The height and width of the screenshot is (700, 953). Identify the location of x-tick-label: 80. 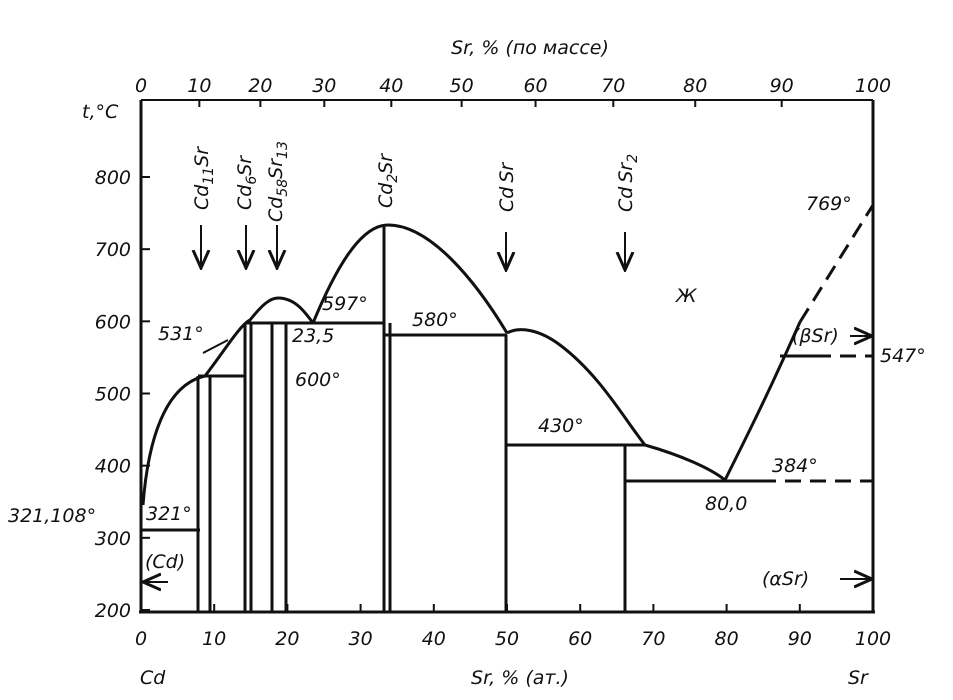
(727, 639).